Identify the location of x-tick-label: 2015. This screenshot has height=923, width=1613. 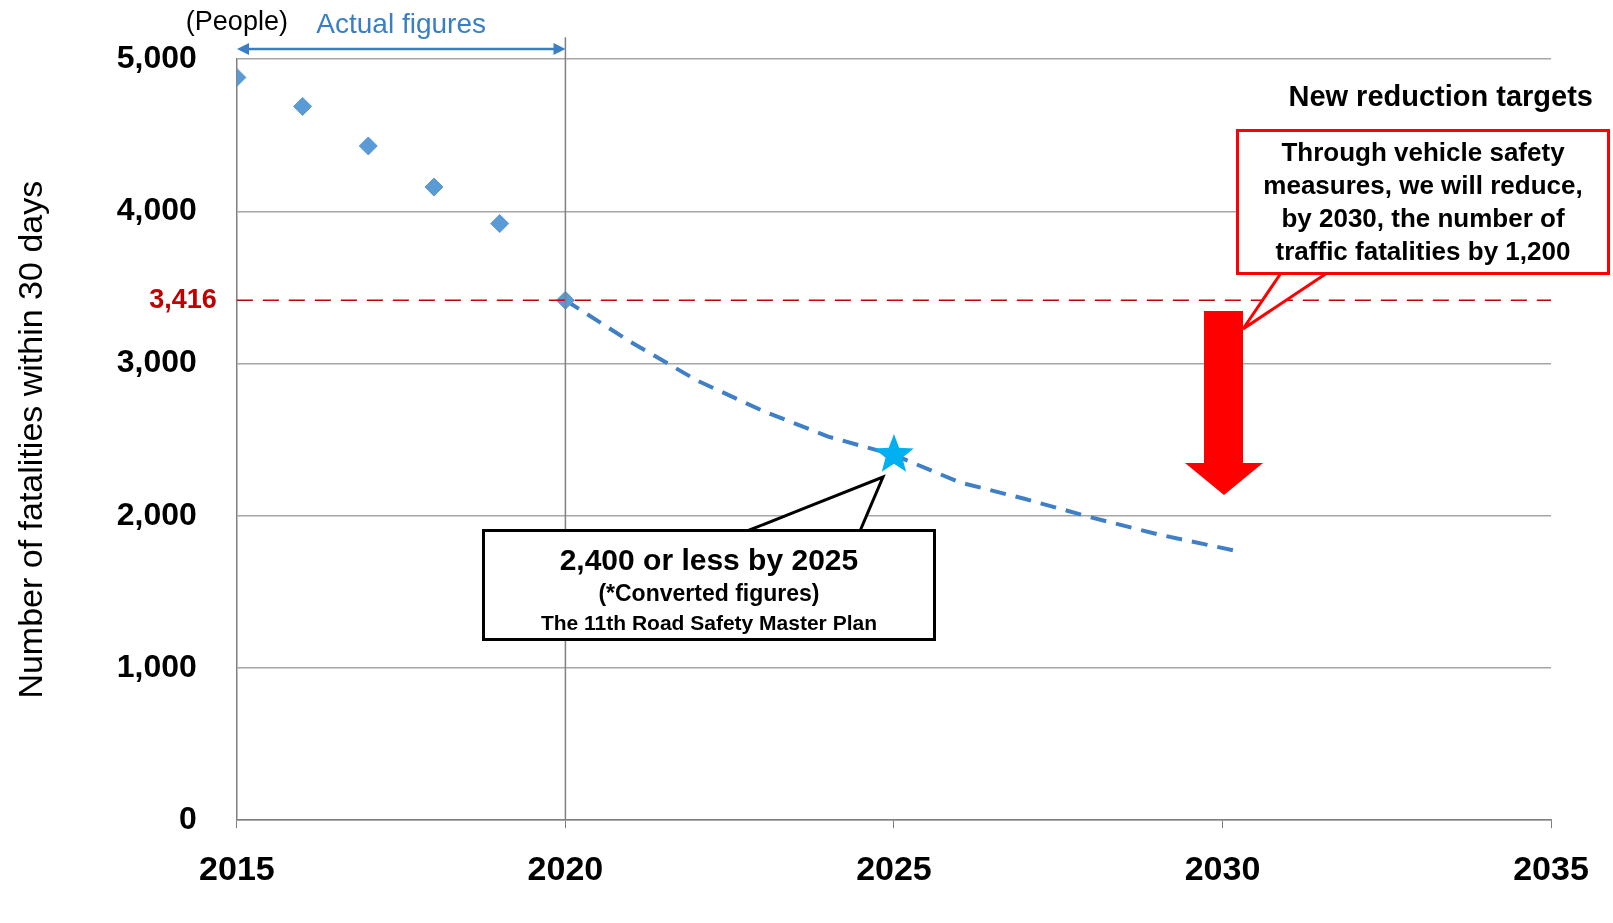
(237, 867).